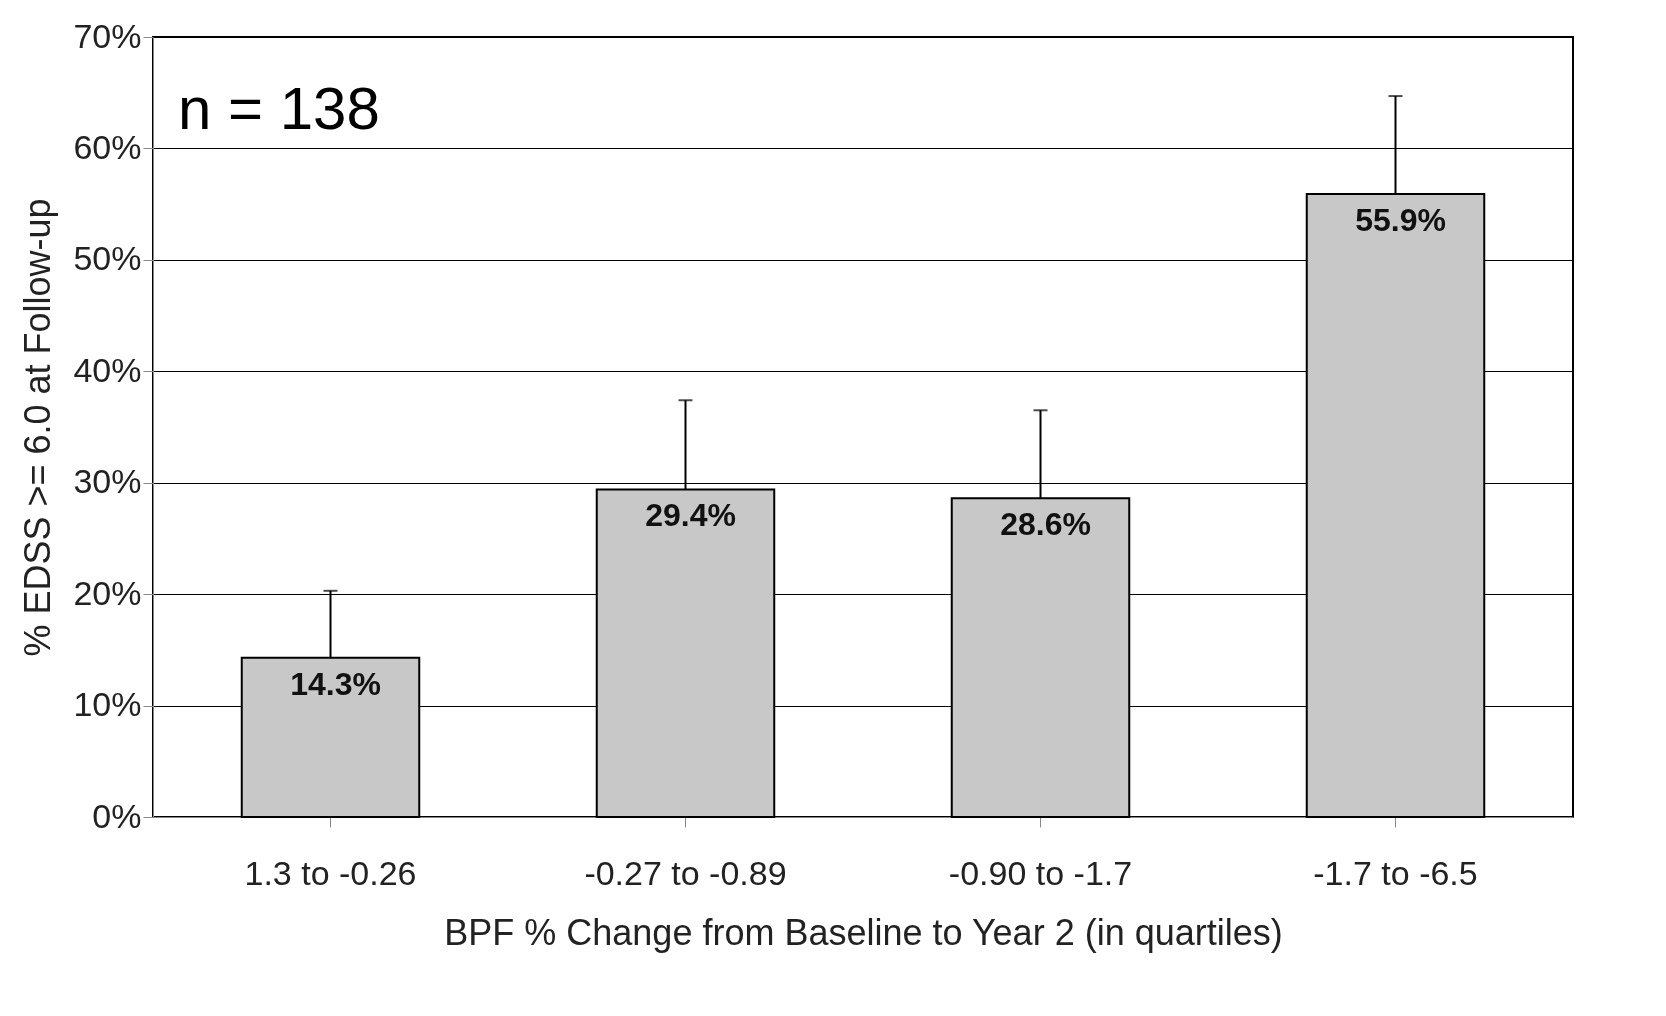 Image resolution: width=1666 pixels, height=1016 pixels. Describe the element at coordinates (117, 815) in the screenshot. I see `y-tick-label: 0%` at that location.